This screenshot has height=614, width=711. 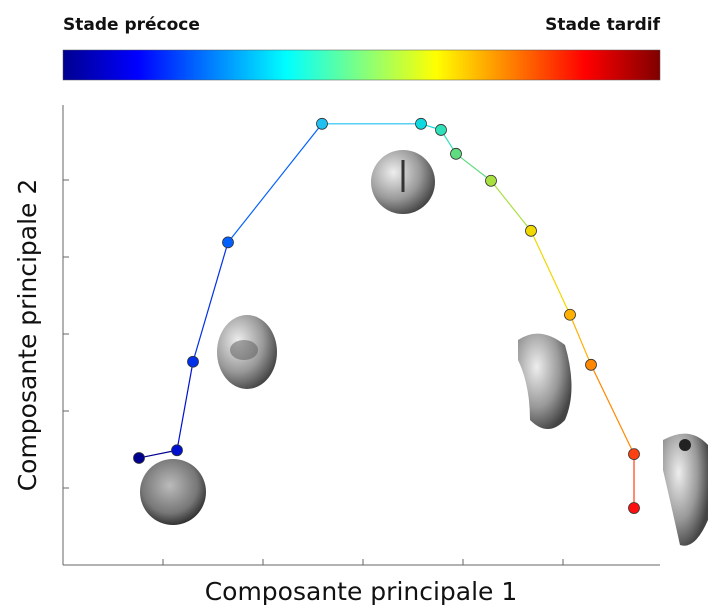 I want to click on colorbar-label: Stade précoce, so click(x=131, y=25).